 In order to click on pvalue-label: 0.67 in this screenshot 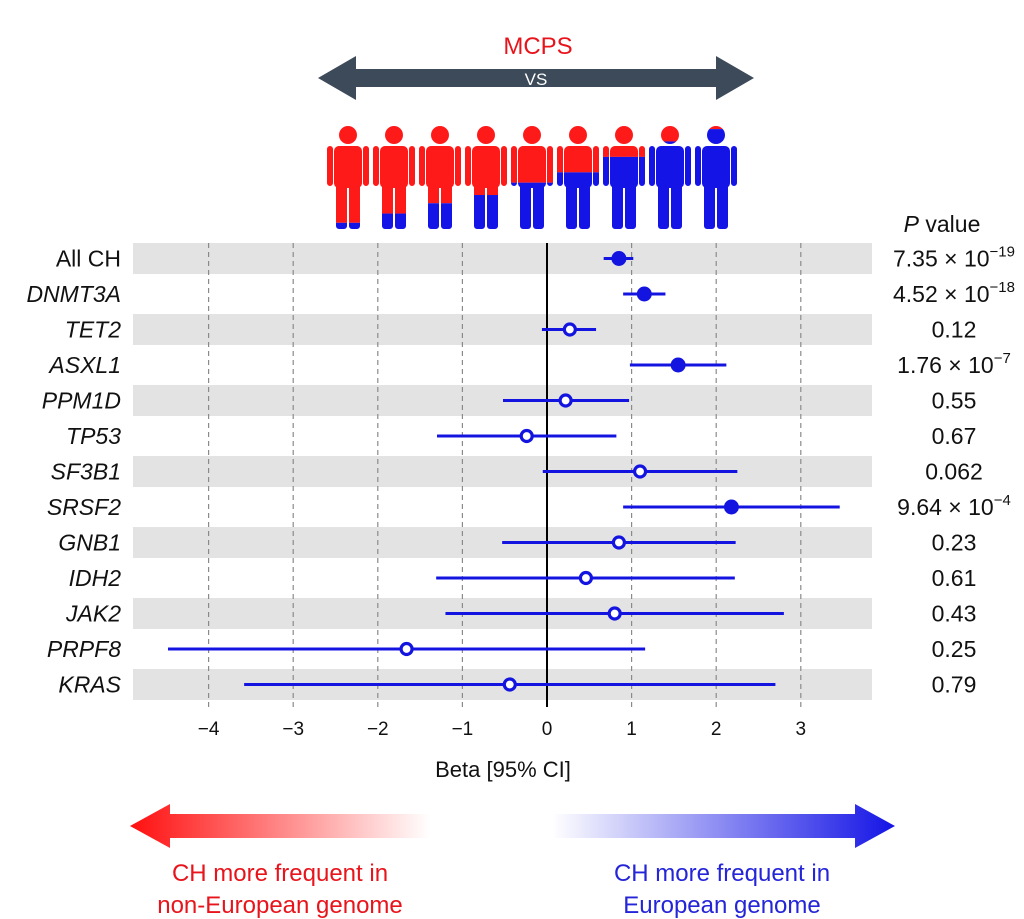, I will do `click(954, 436)`.